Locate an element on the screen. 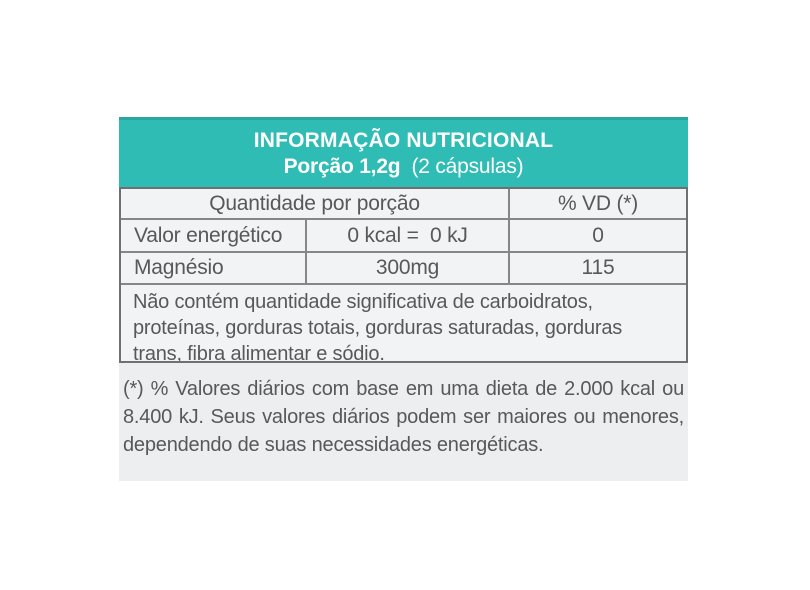 The height and width of the screenshot is (590, 810). portion-line: Porção 1,2g (2 cápsulas) is located at coordinates (403, 167).